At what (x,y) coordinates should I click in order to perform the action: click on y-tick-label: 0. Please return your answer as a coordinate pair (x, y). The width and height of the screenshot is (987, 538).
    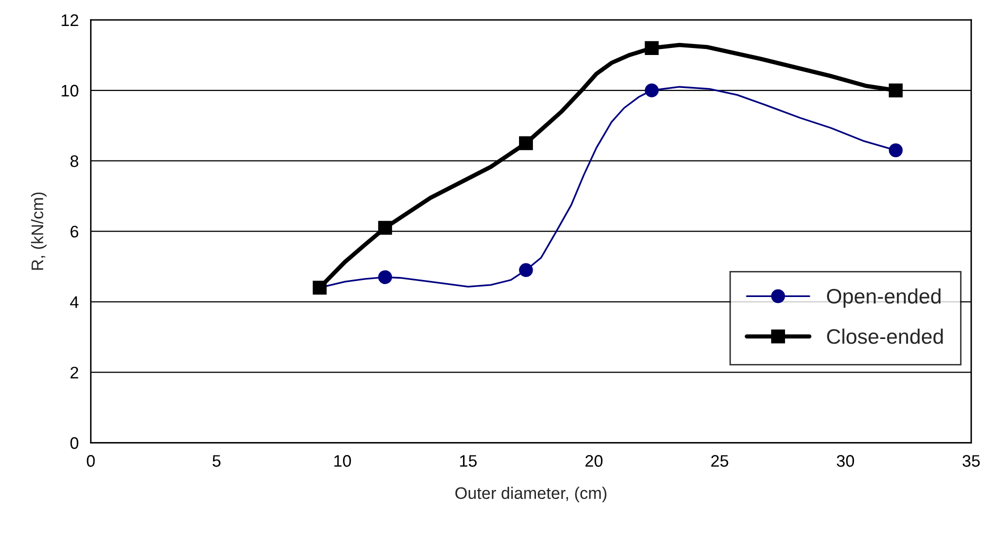
    Looking at the image, I should click on (74, 443).